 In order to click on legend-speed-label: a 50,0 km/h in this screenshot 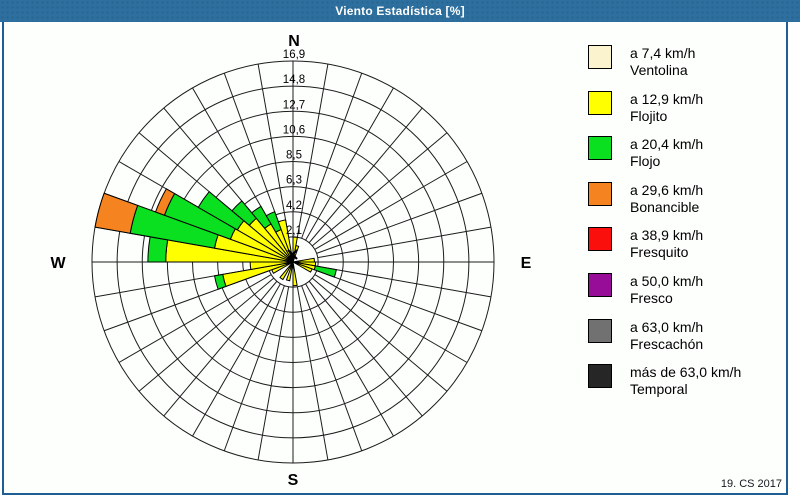, I will do `click(667, 281)`.